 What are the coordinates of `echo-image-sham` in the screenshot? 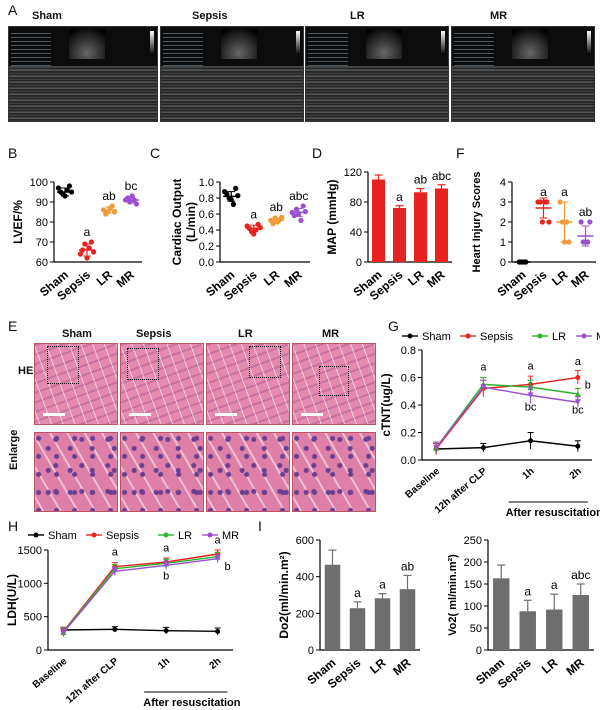 It's located at (83, 74).